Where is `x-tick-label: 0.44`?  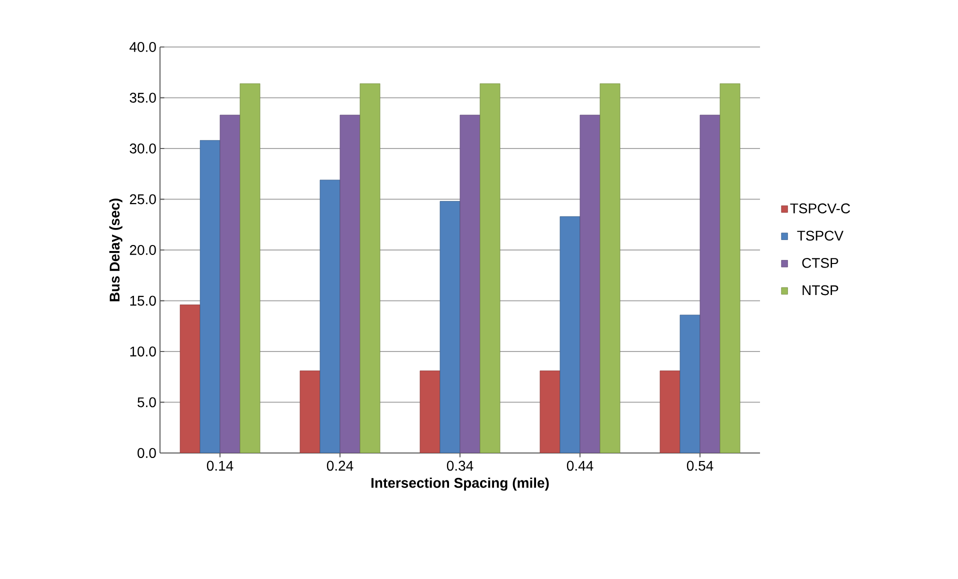 x-tick-label: 0.44 is located at coordinates (580, 465).